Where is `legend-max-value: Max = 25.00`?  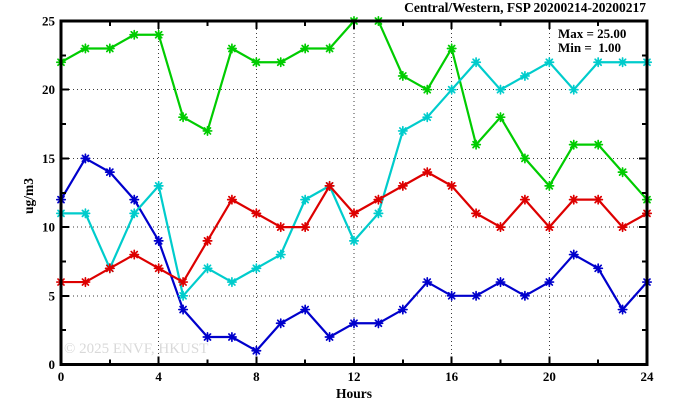
legend-max-value: Max = 25.00 is located at coordinates (592, 33).